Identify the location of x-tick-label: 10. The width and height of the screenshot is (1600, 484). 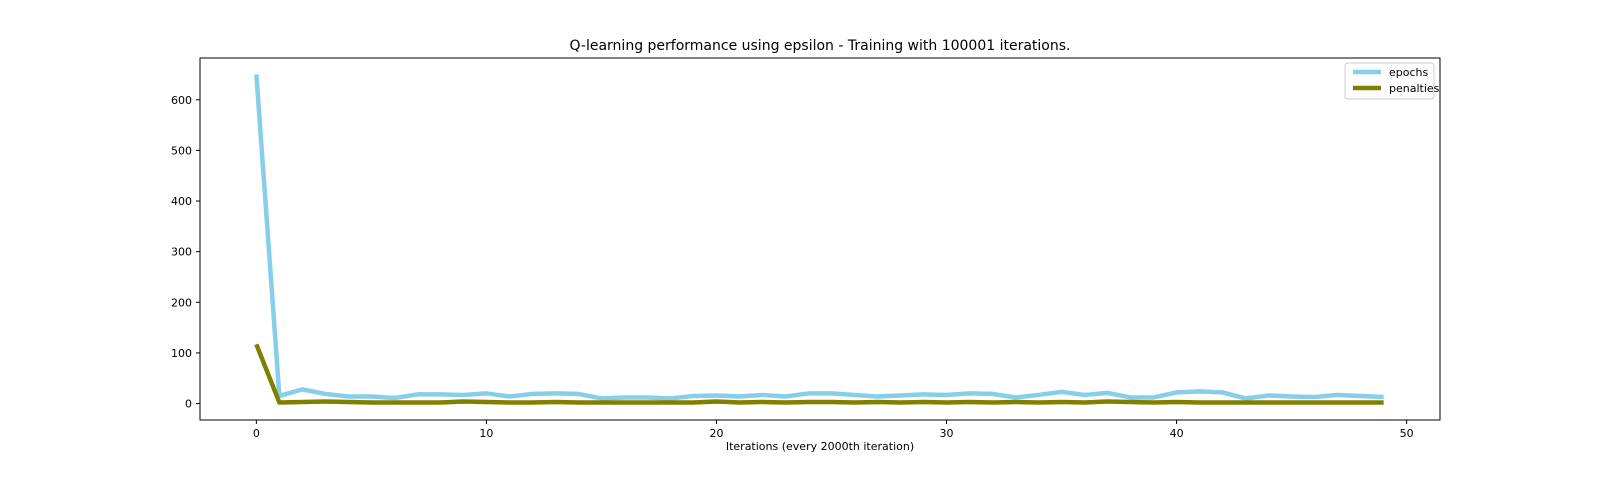
(486, 433).